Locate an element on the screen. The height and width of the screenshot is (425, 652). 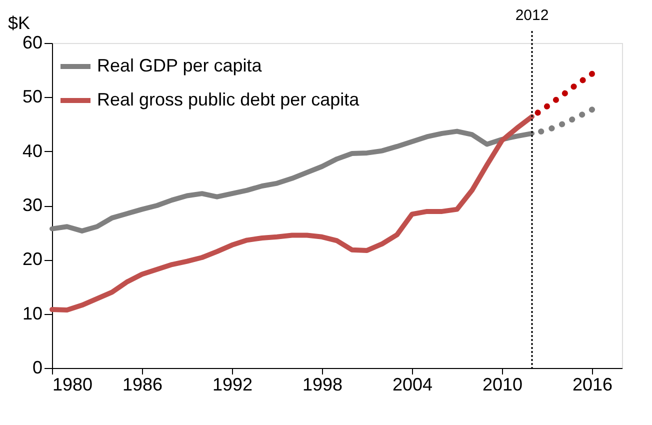
x-tick-label: 2016 is located at coordinates (592, 384).